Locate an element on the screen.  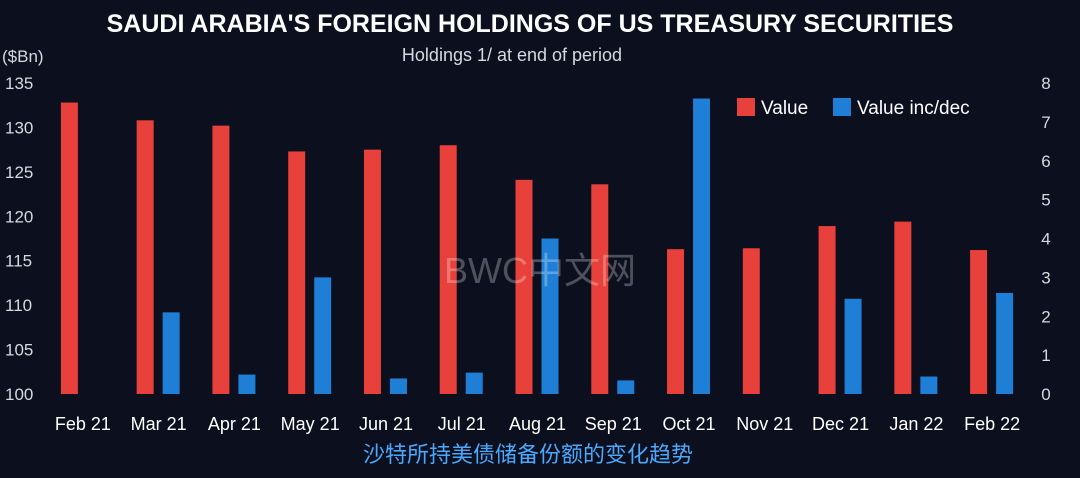
x-tick-label: Feb 22 is located at coordinates (992, 424).